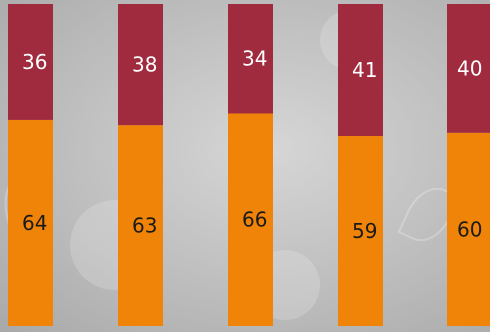 This screenshot has width=490, height=332. Describe the element at coordinates (254, 220) in the screenshot. I see `data-label-3-series-1: 66` at that location.